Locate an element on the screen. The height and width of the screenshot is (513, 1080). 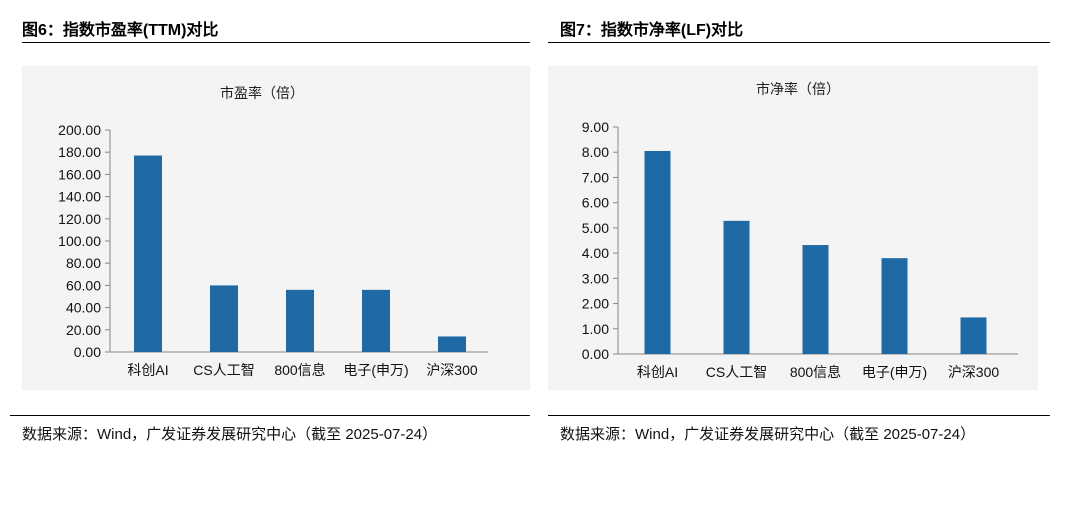
y-tick-label: 200.00 is located at coordinates (79, 130).